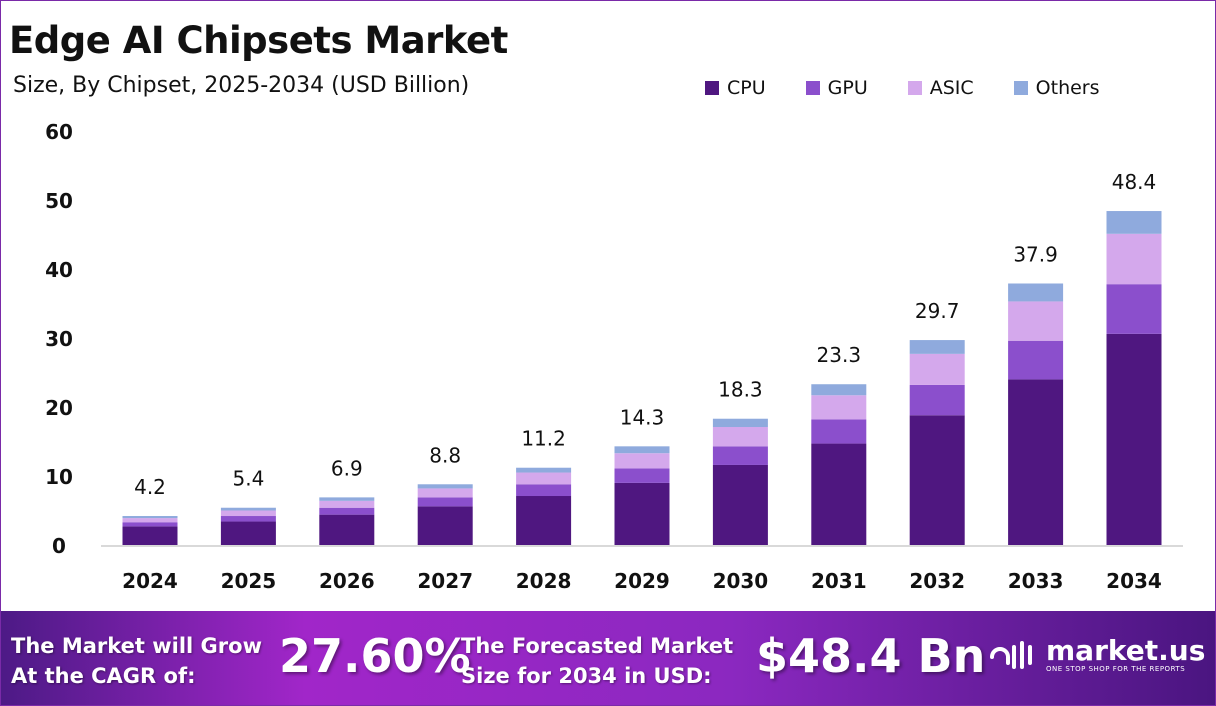 The height and width of the screenshot is (706, 1216). Describe the element at coordinates (1134, 182) in the screenshot. I see `data-label-total-2034: 48.4` at that location.